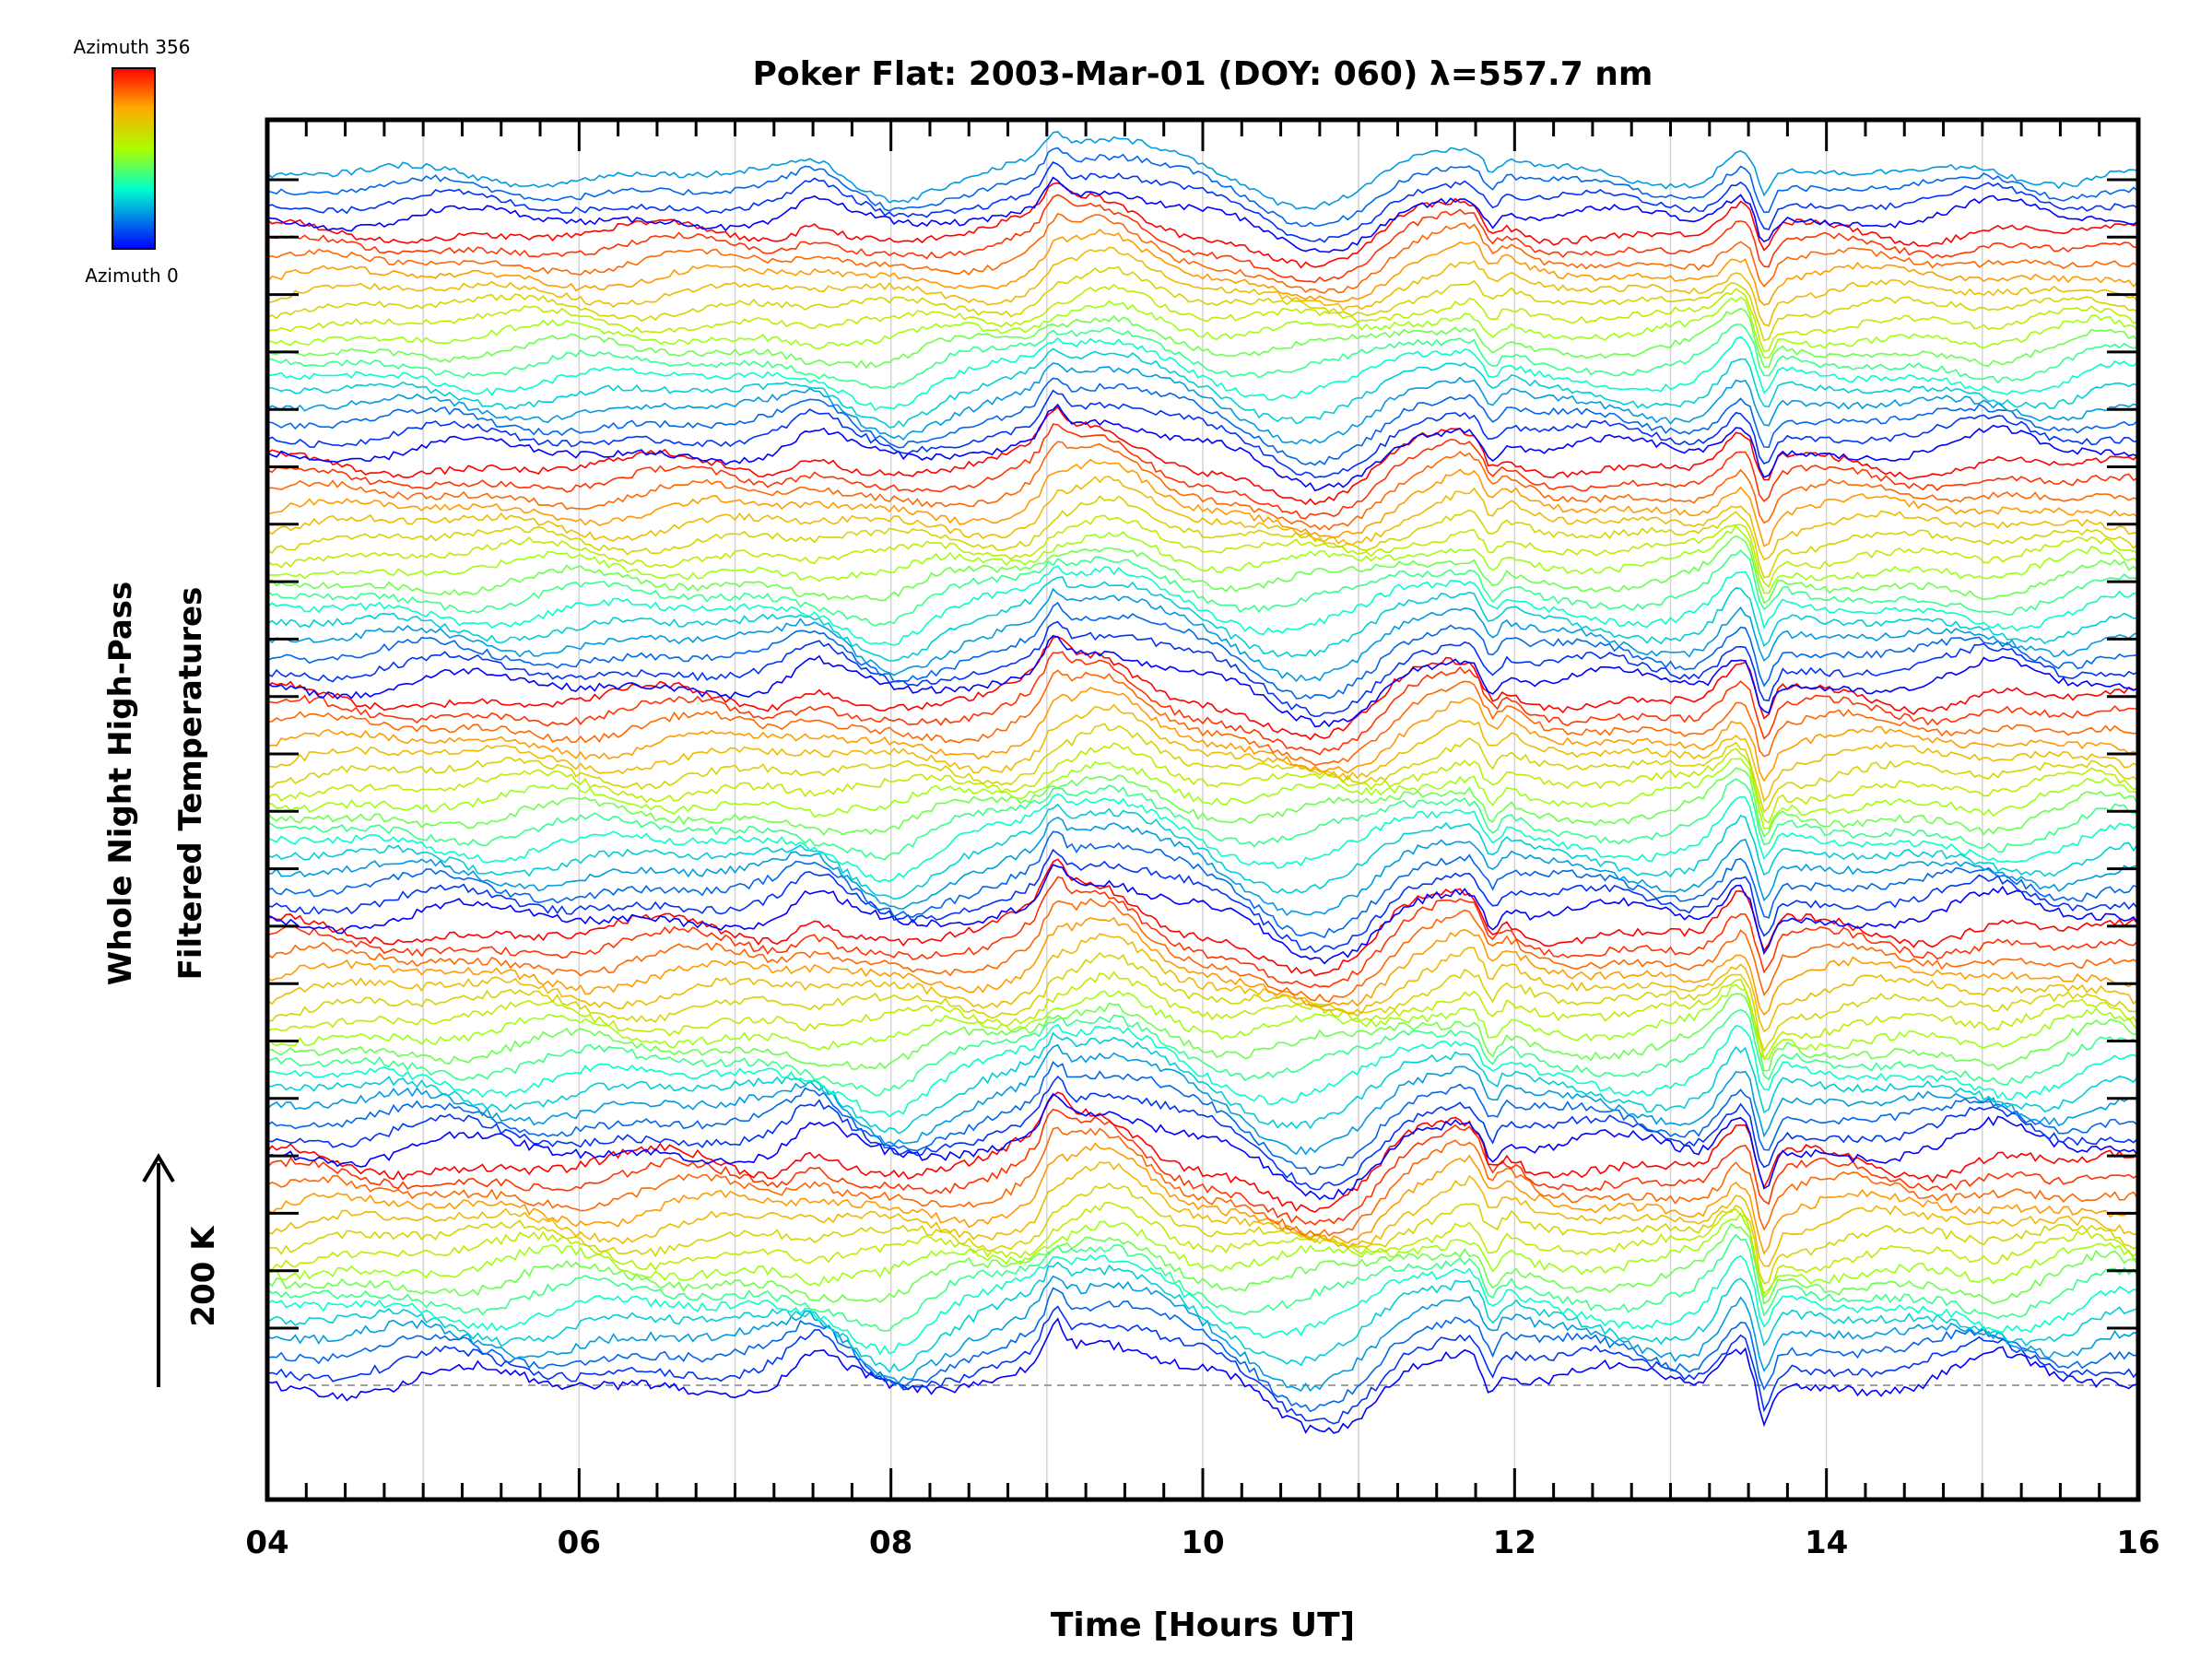 Image resolution: width=2212 pixels, height=1659 pixels. I want to click on colorbar-gradient, so click(134, 158).